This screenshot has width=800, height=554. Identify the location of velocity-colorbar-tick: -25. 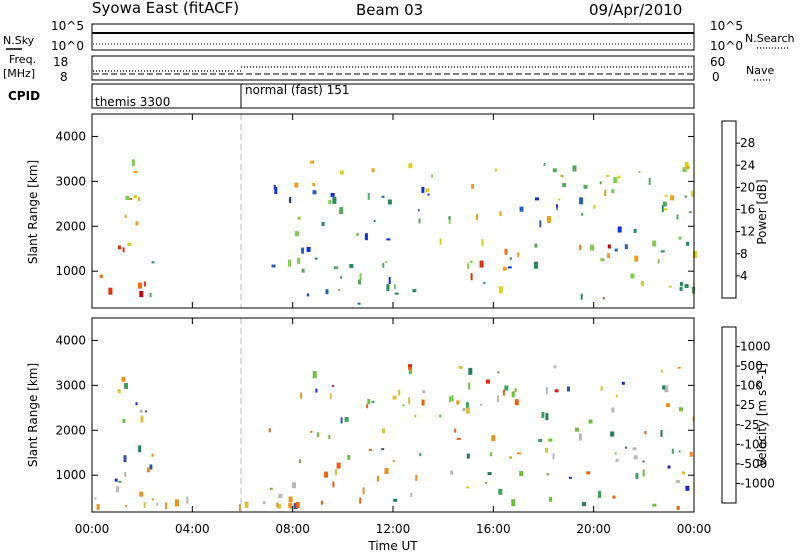
(750, 425).